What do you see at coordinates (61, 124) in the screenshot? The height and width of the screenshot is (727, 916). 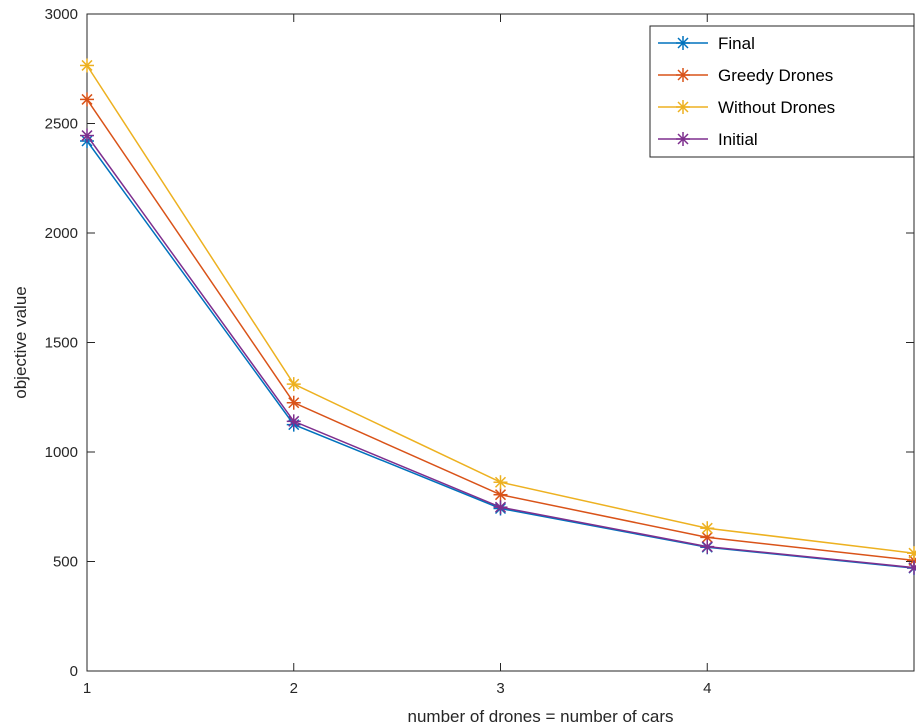 I see `y-tick-label: 2500` at bounding box center [61, 124].